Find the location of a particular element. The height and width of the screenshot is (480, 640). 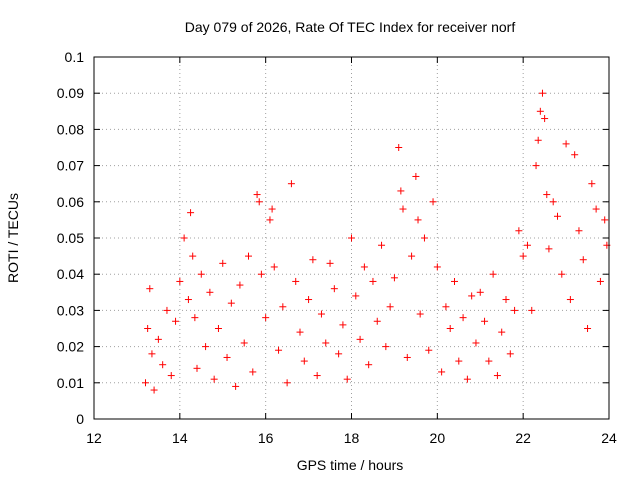

x-tick-label: 20 is located at coordinates (438, 438).